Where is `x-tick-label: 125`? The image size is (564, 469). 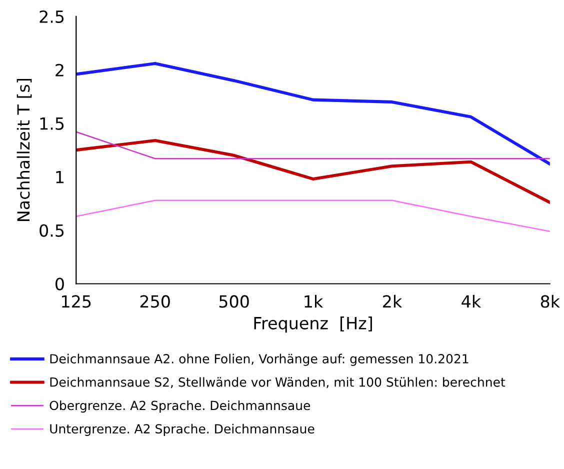 x-tick-label: 125 is located at coordinates (76, 301).